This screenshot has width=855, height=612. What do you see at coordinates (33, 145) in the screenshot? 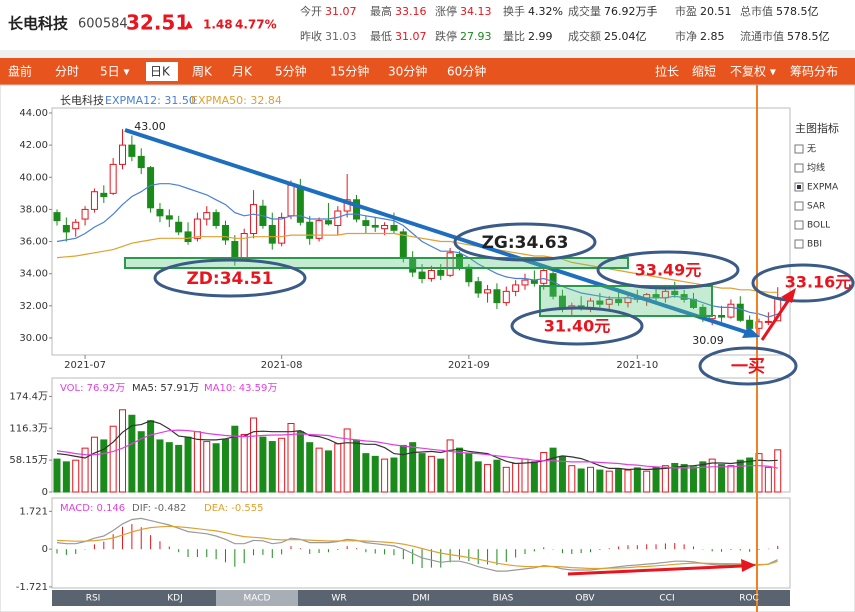
I see `y-tick-label: 42.00` at bounding box center [33, 145].